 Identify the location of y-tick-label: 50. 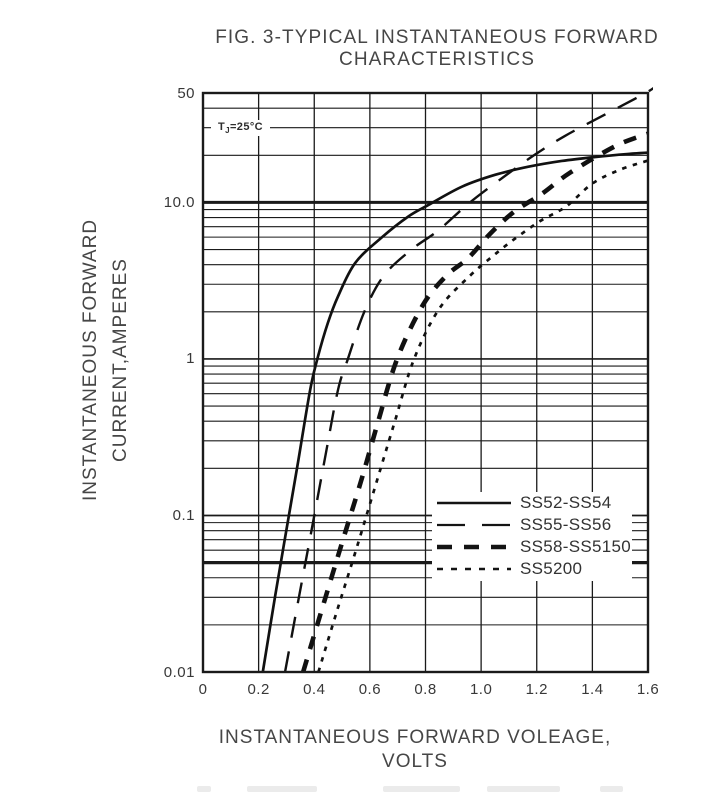
(186, 93).